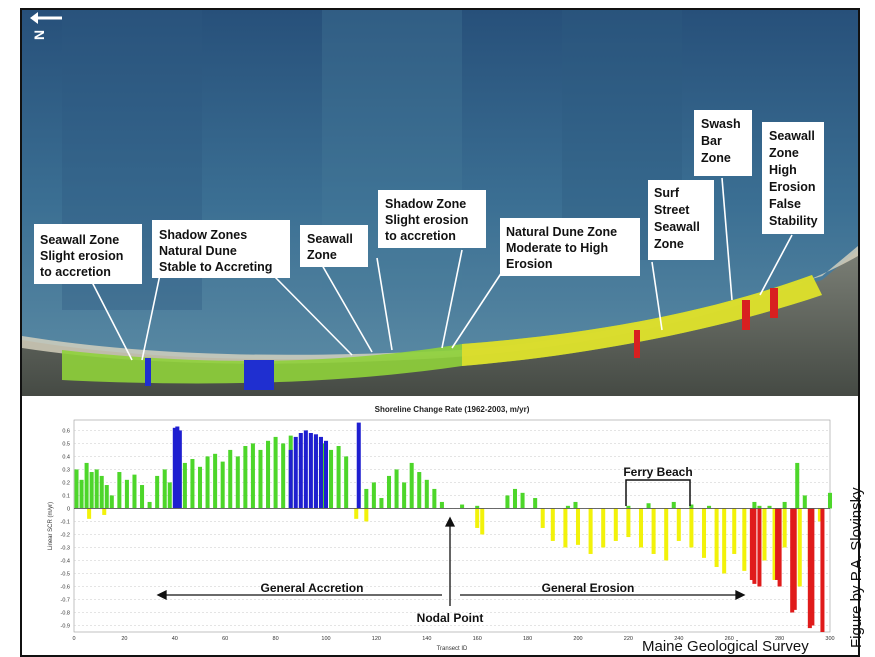  I want to click on y-tick-label: 0.3, so click(66, 470).